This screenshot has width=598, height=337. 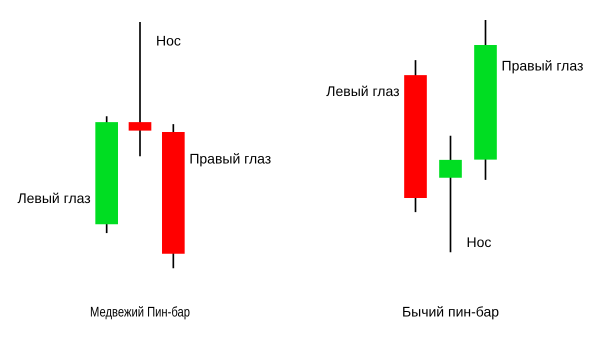 What do you see at coordinates (451, 311) in the screenshot?
I see `text: Бычий пин-бар` at bounding box center [451, 311].